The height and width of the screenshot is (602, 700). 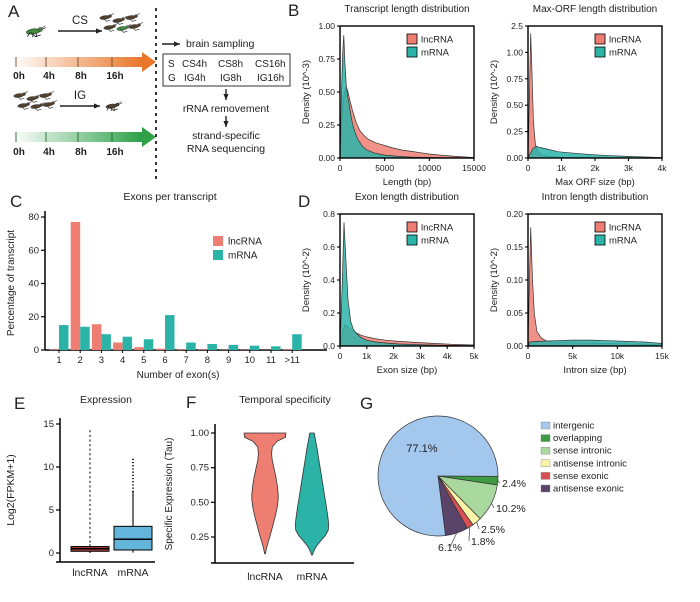 I want to click on sample-id: IG16h, so click(x=270, y=78).